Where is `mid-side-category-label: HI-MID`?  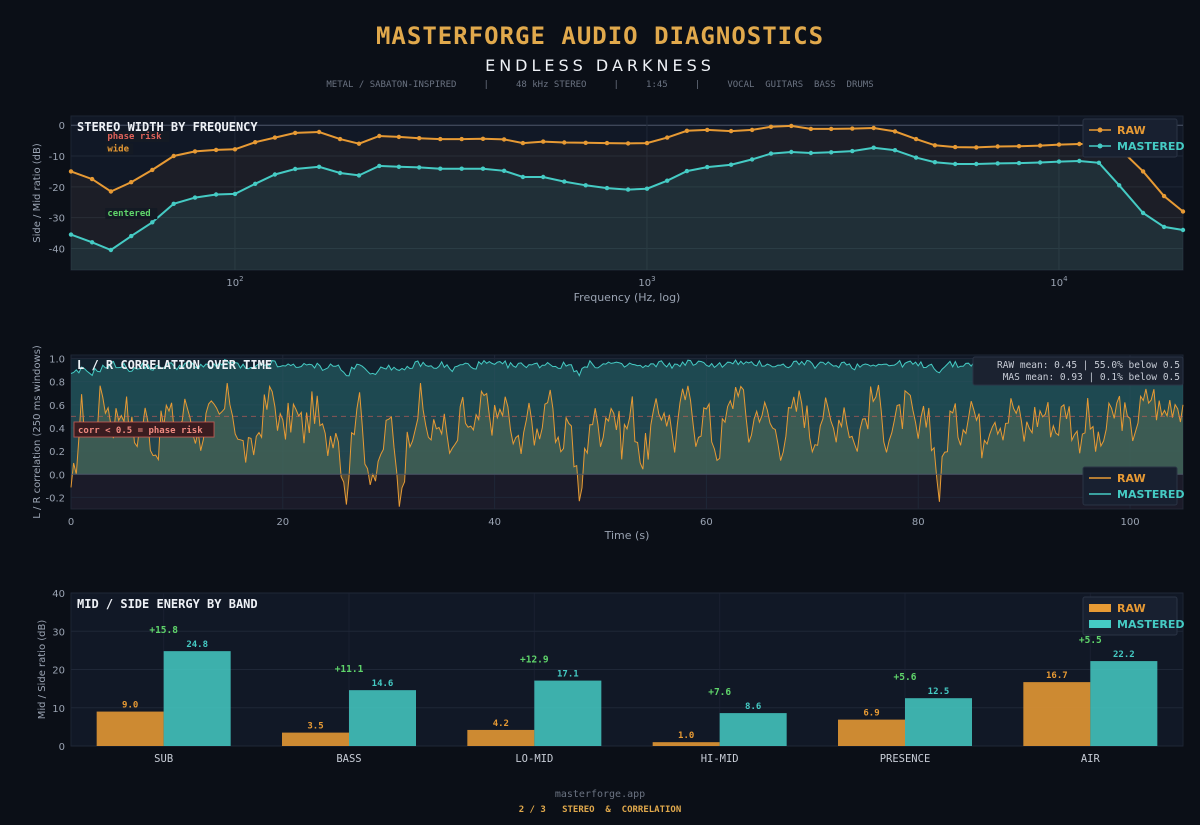
mid-side-category-label: HI-MID is located at coordinates (720, 759).